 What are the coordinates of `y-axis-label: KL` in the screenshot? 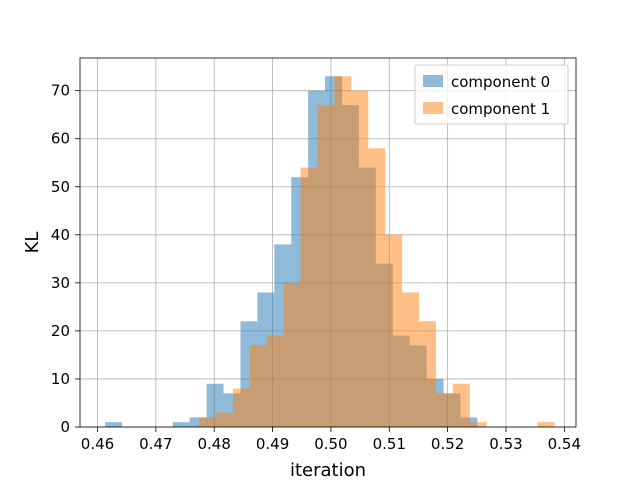 It's located at (32, 243).